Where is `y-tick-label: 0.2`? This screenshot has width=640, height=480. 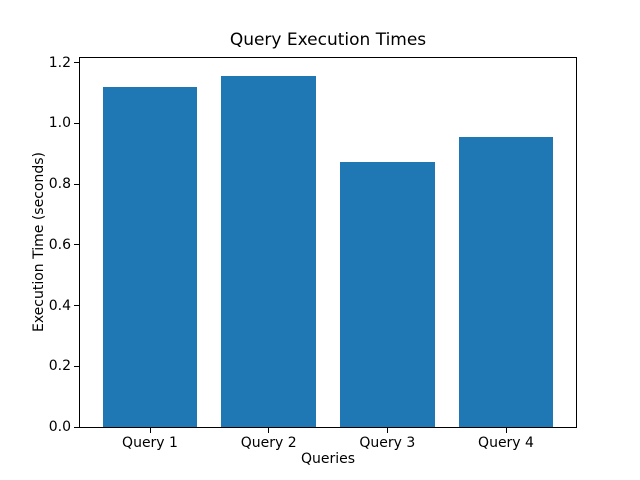 y-tick-label: 0.2 is located at coordinates (59, 366).